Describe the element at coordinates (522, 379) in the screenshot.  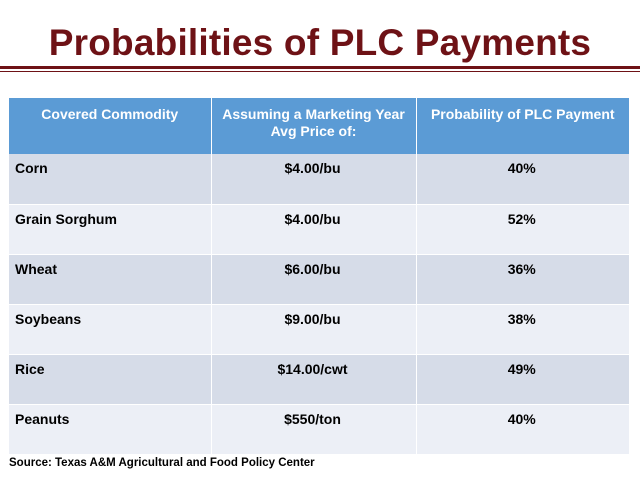
I see `probability-cell: 49%` at that location.